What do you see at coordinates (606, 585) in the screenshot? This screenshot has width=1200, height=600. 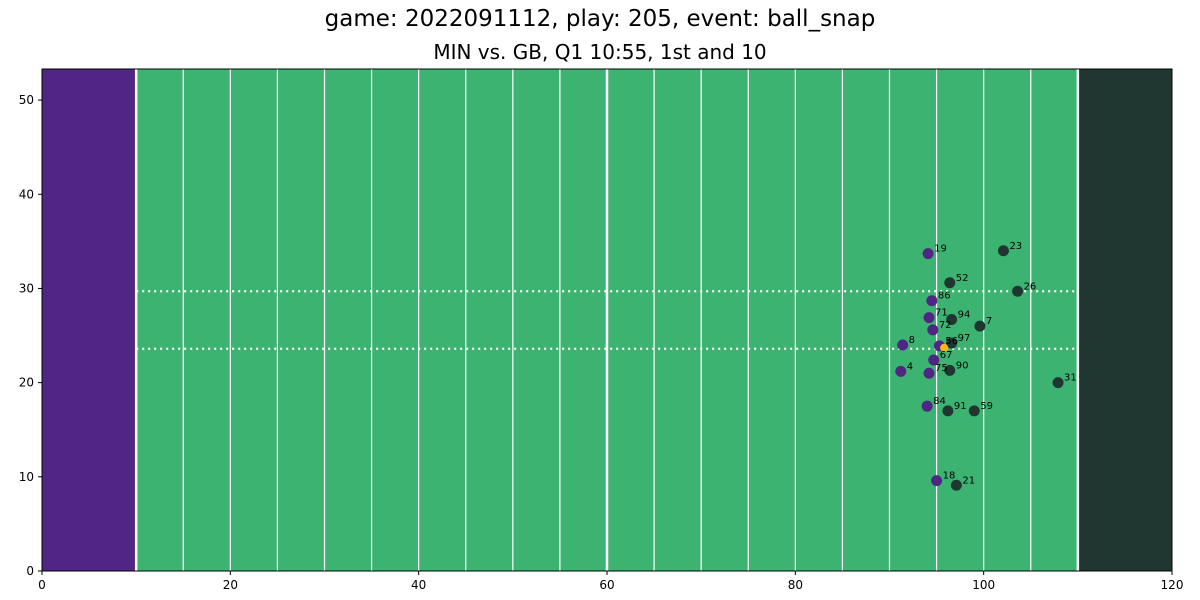 I see `x-tick-label: 60` at bounding box center [606, 585].